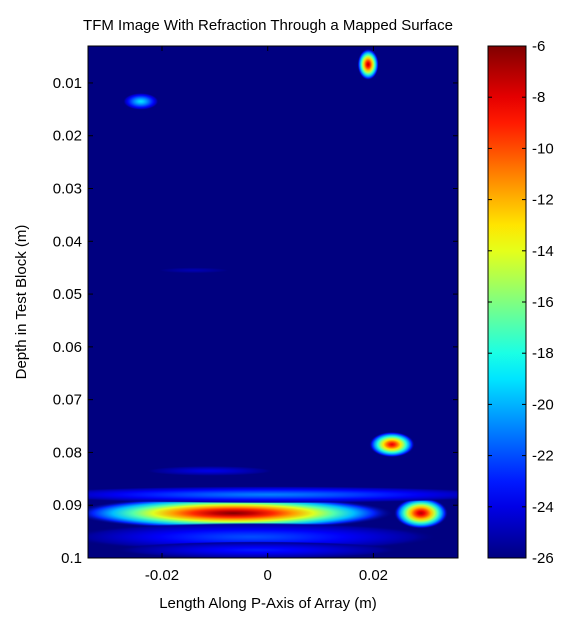  I want to click on heatmap-feature-reflector-top-right, so click(368, 64).